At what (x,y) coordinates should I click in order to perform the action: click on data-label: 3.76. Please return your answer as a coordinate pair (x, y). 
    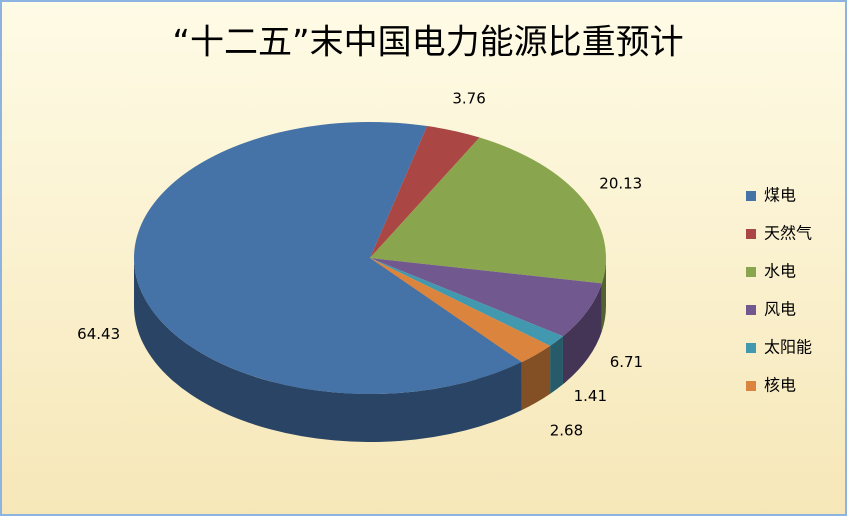
    Looking at the image, I should click on (468, 99).